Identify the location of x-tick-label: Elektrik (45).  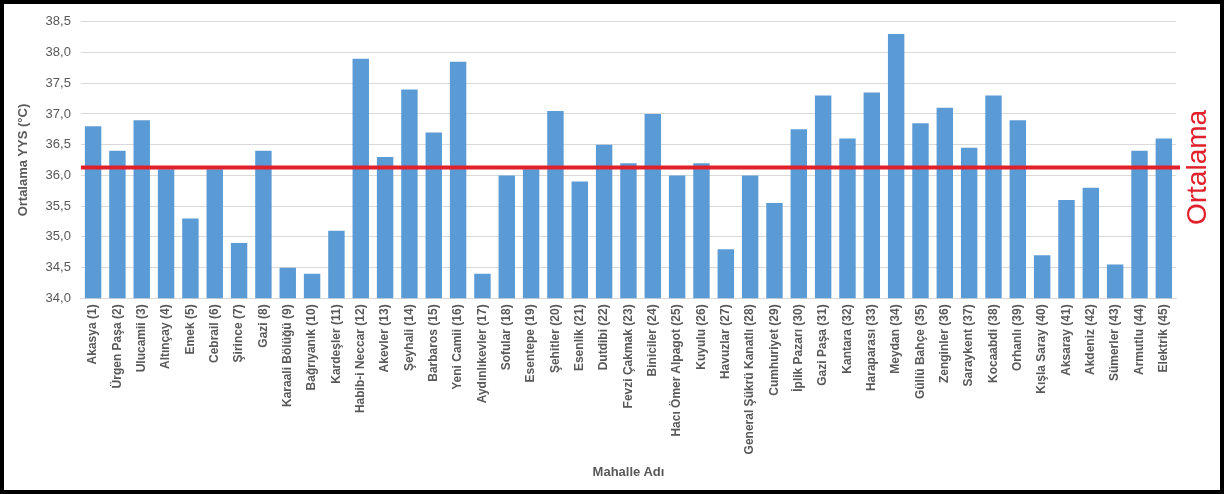
(1163, 338).